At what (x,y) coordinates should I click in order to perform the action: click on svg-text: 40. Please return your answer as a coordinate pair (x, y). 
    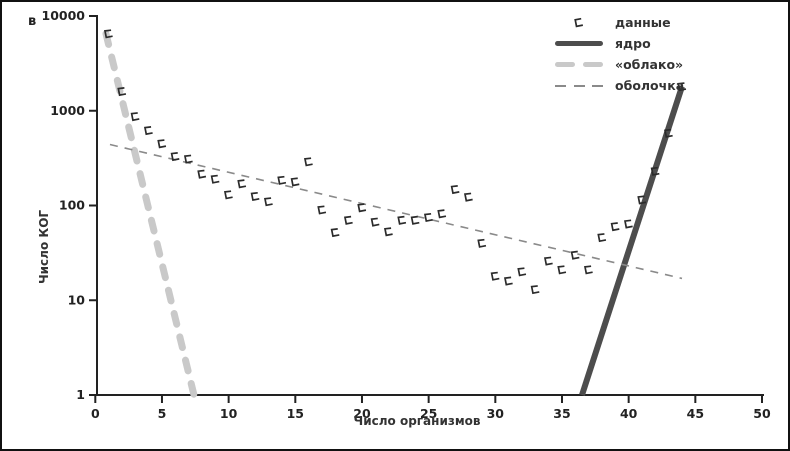
    Looking at the image, I should click on (629, 413).